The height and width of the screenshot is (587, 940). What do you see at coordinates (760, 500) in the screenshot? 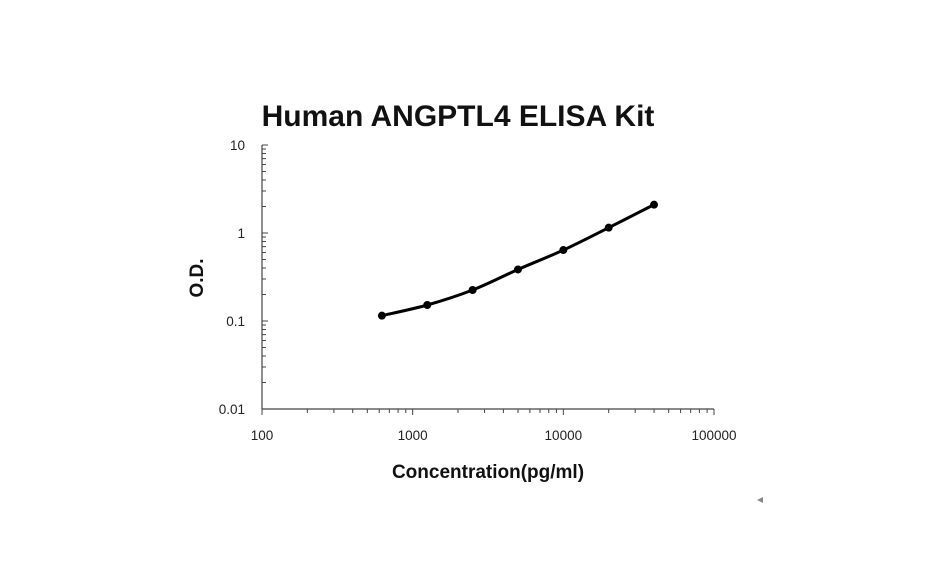
I see `small-arrow-icon` at bounding box center [760, 500].